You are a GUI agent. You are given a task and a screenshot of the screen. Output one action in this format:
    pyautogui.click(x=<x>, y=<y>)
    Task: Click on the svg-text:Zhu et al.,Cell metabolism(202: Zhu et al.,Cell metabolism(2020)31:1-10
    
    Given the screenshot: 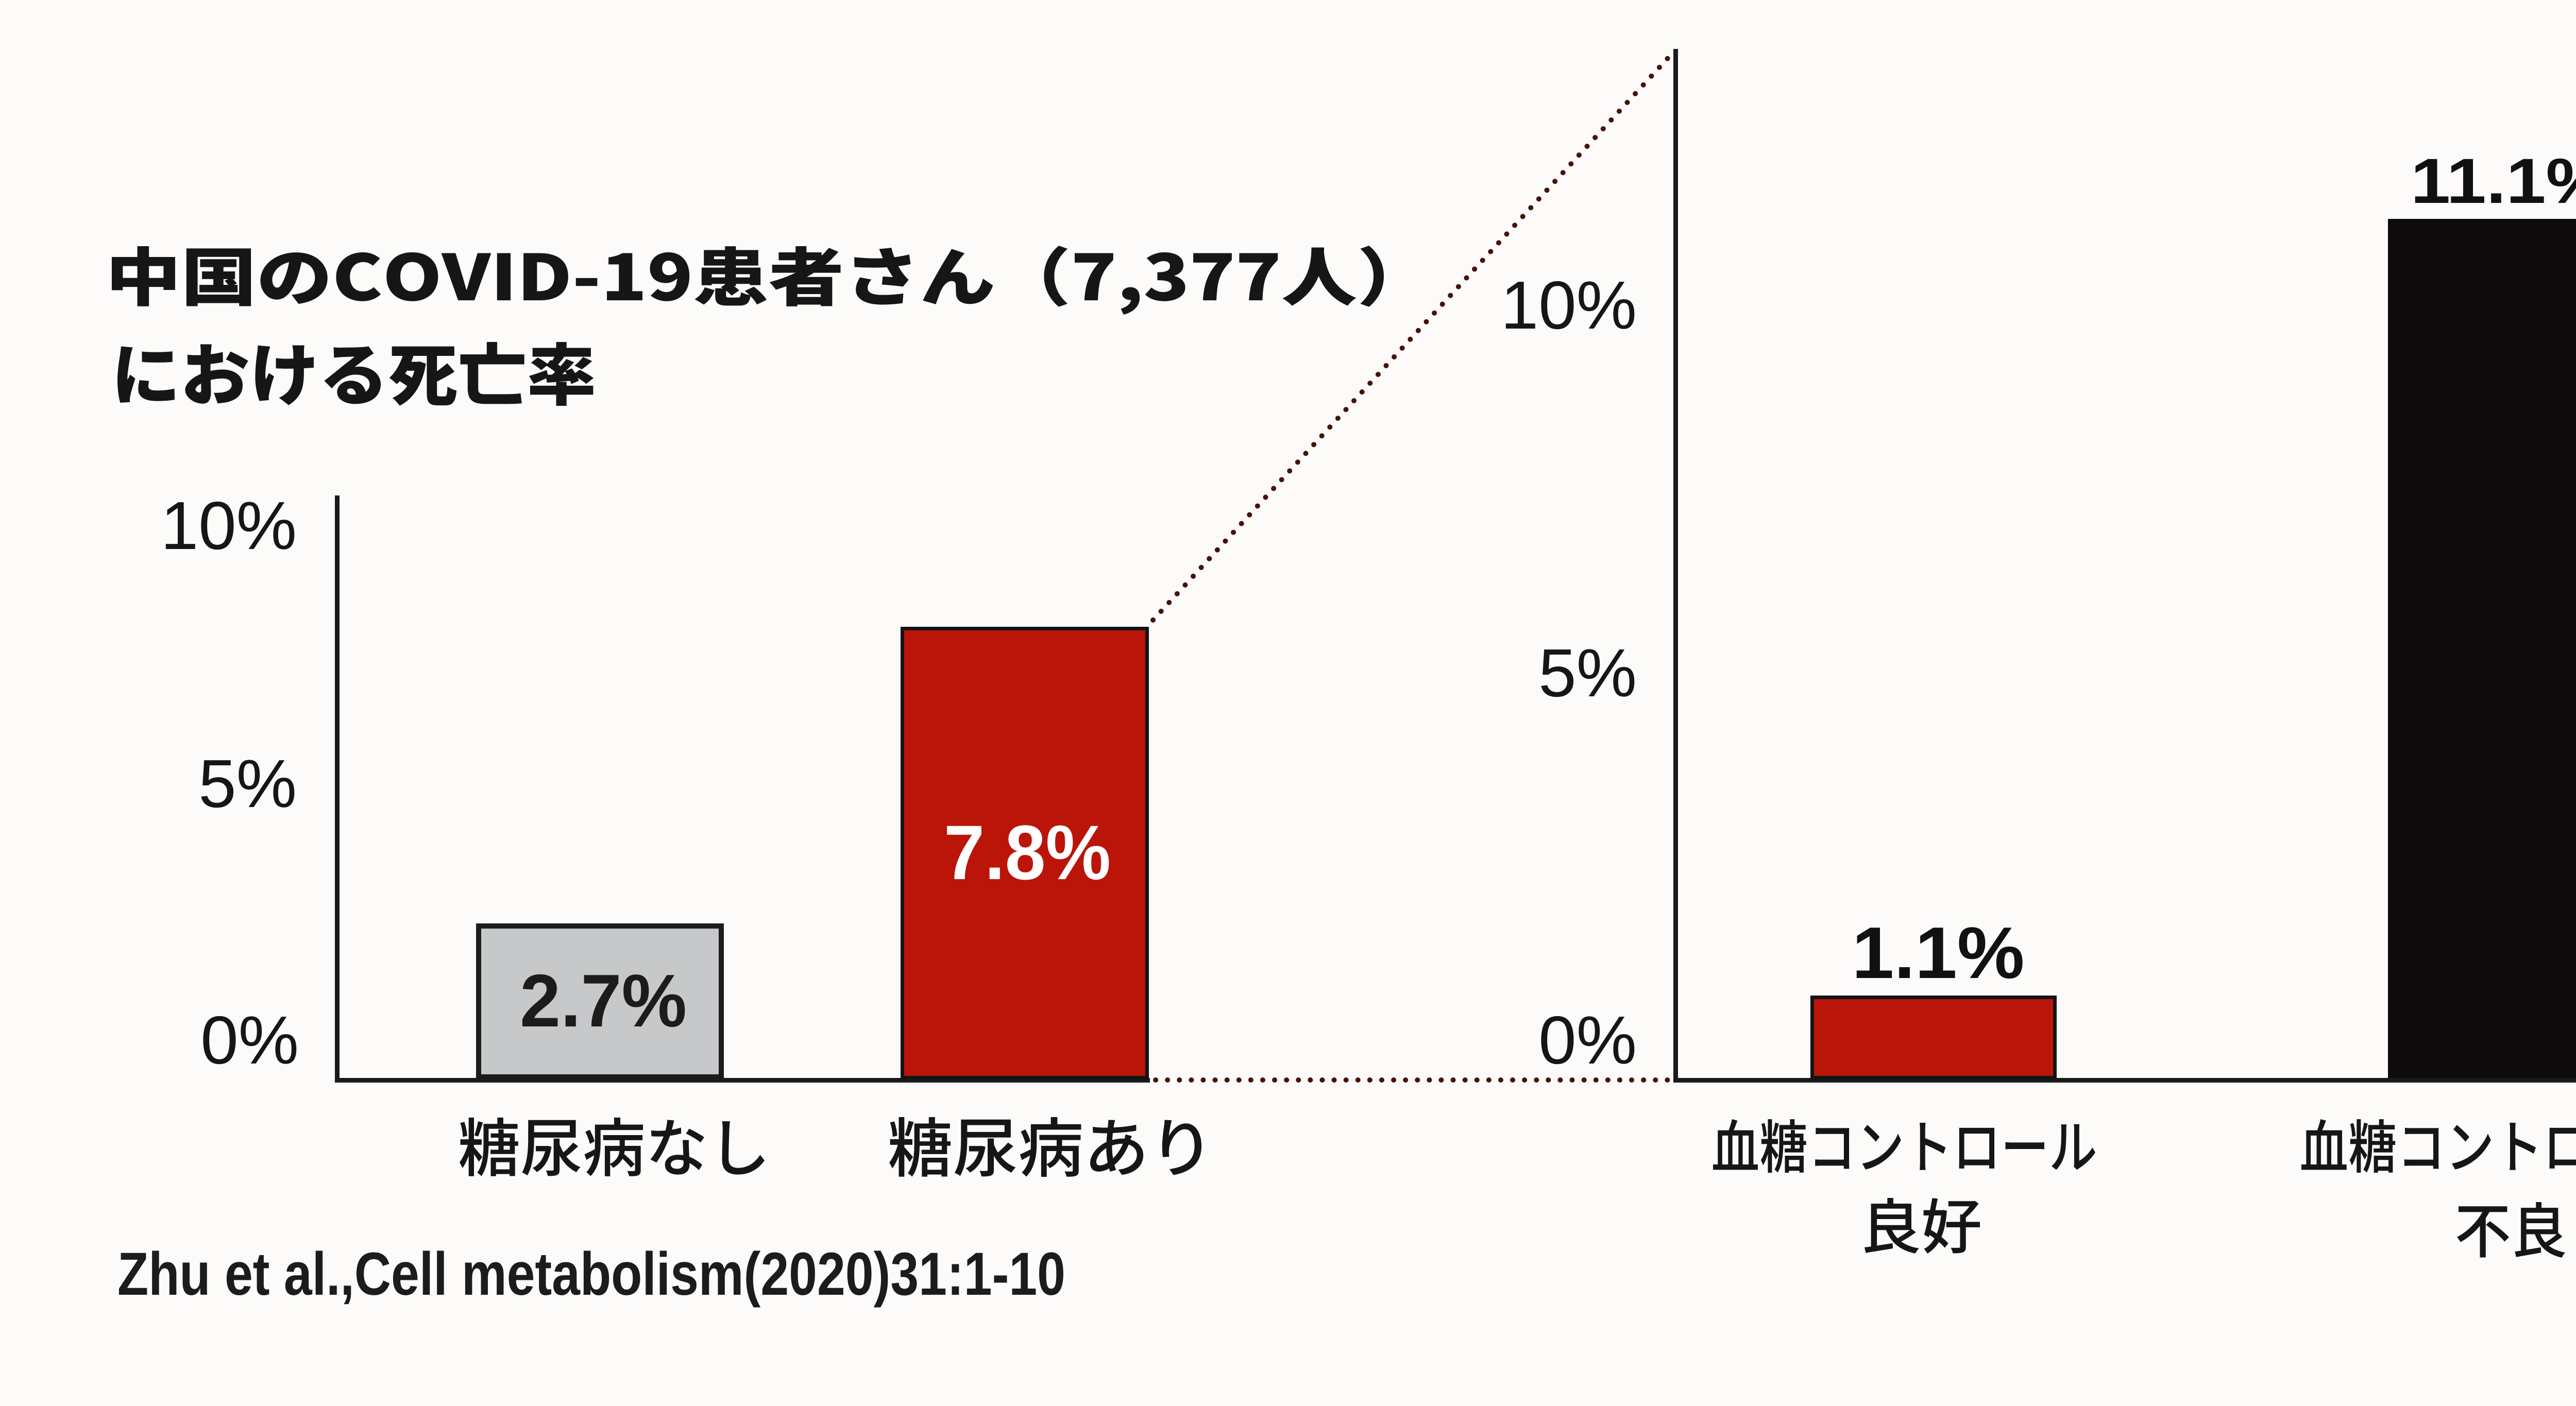 What is the action you would take?
    pyautogui.click(x=591, y=1274)
    